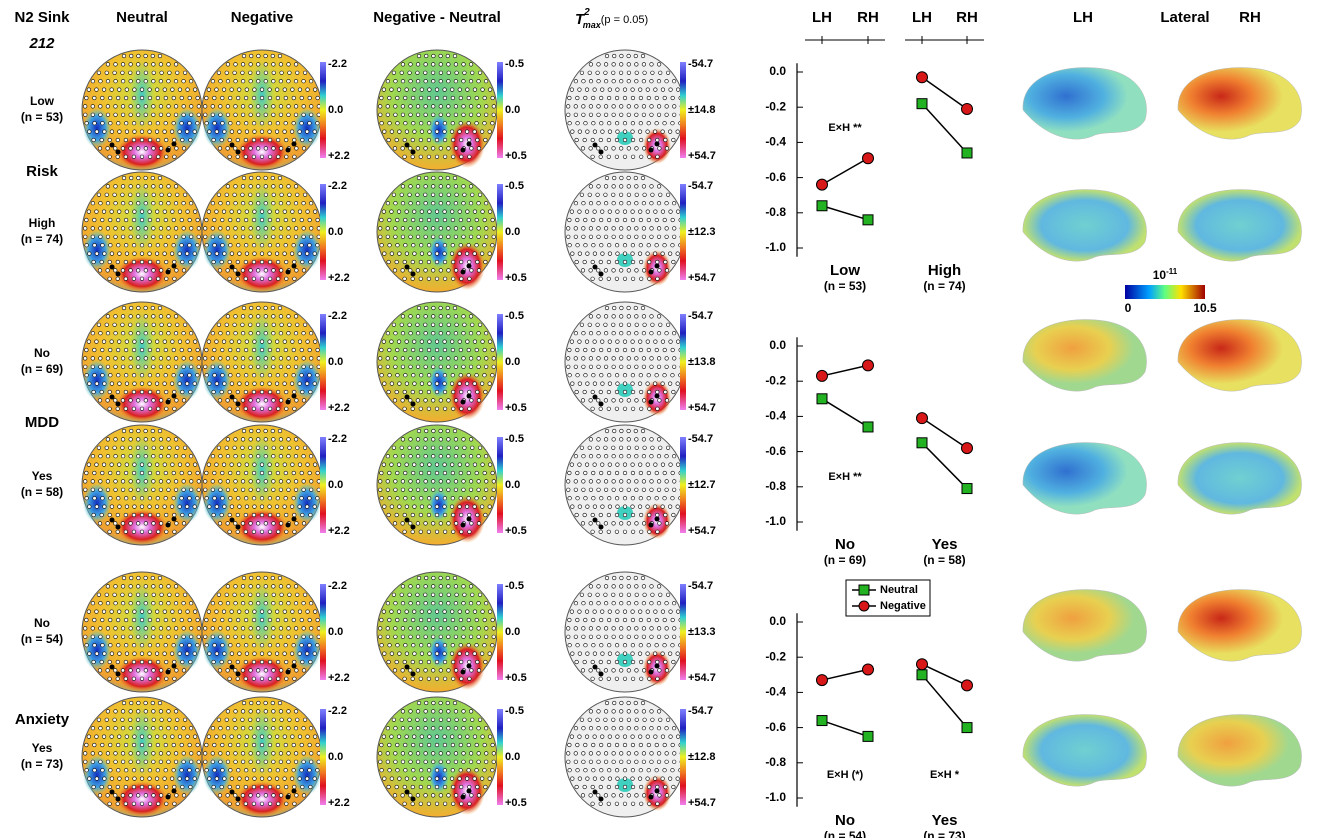  I want to click on electrode-highlight, so click(651, 150).